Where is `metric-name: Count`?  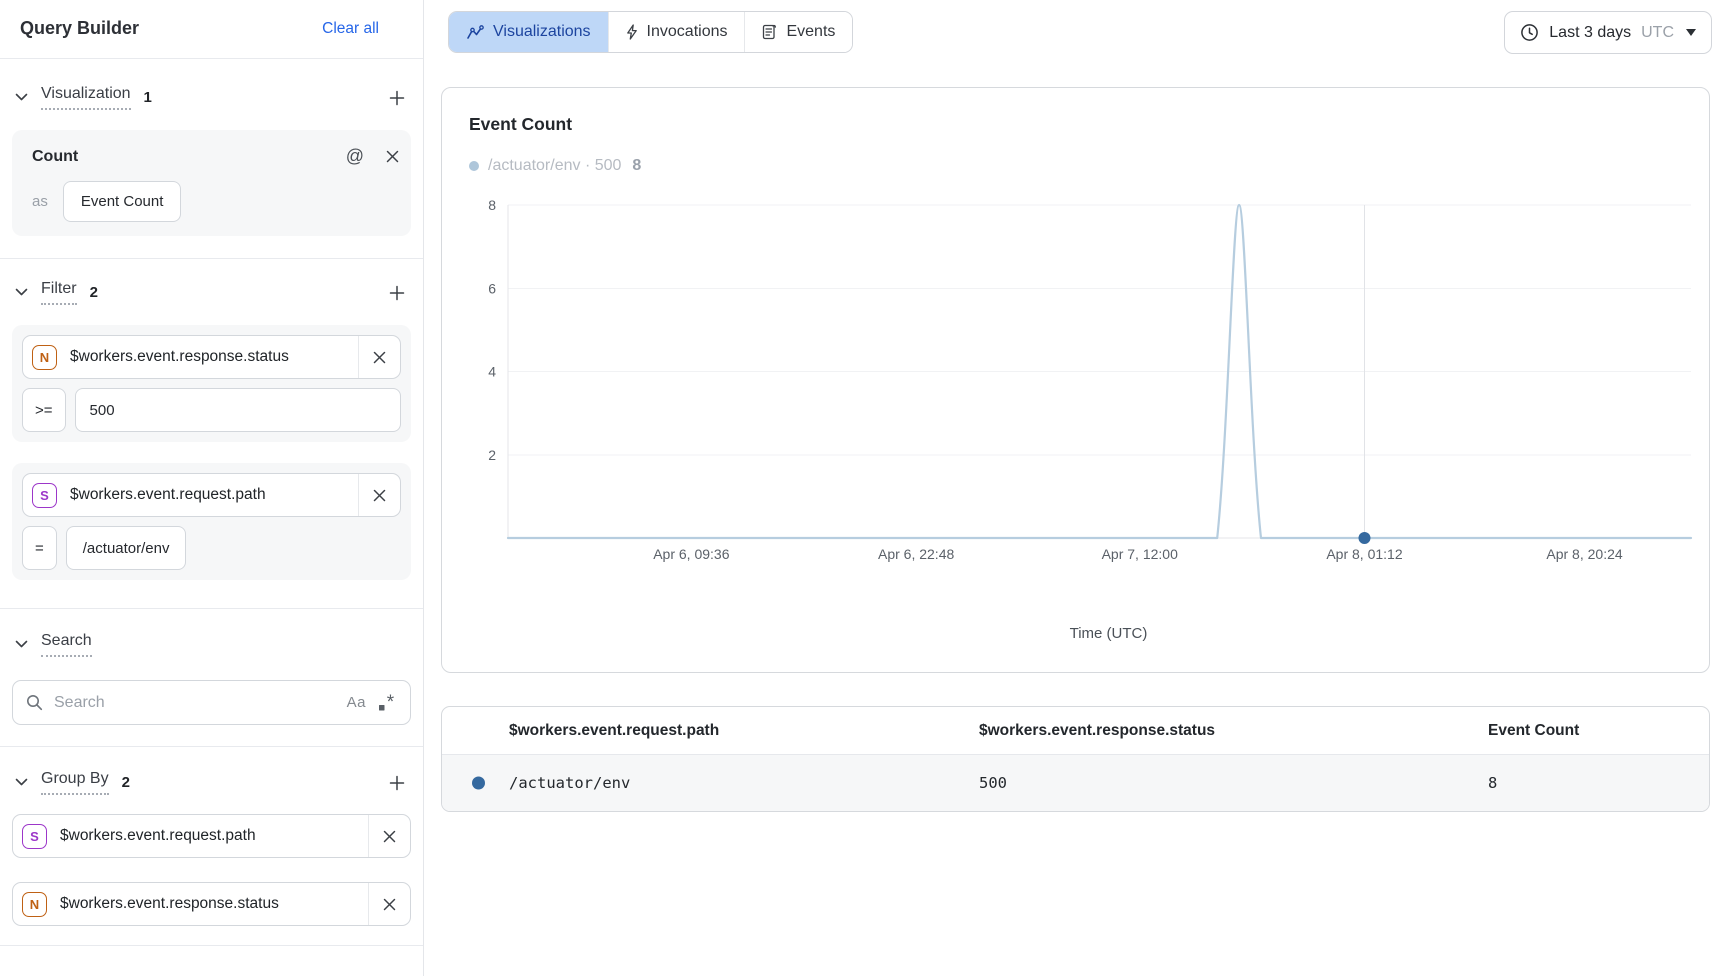 metric-name: Count is located at coordinates (55, 156).